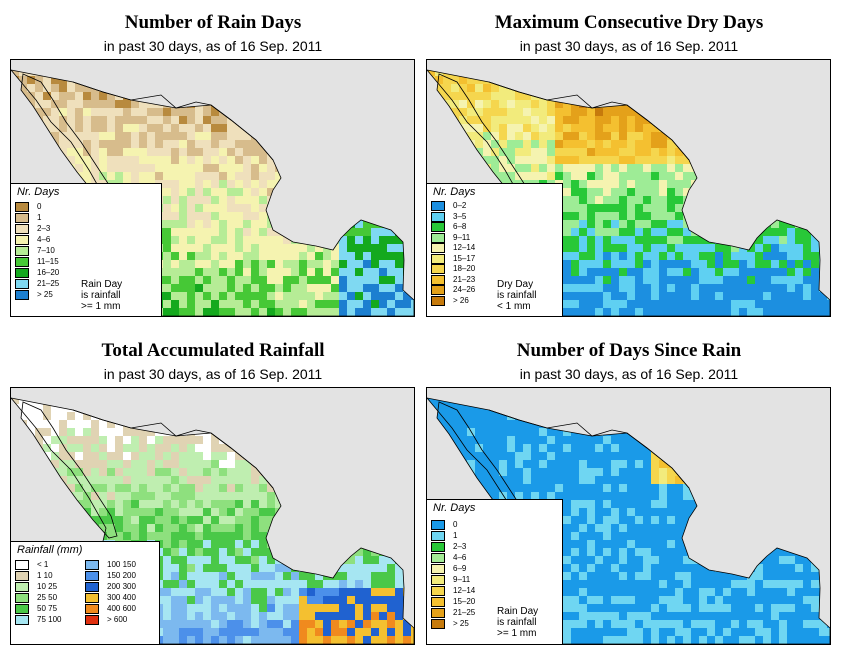 This screenshot has height=658, width=846. What do you see at coordinates (464, 279) in the screenshot?
I see `legend-label: 21–23` at bounding box center [464, 279].